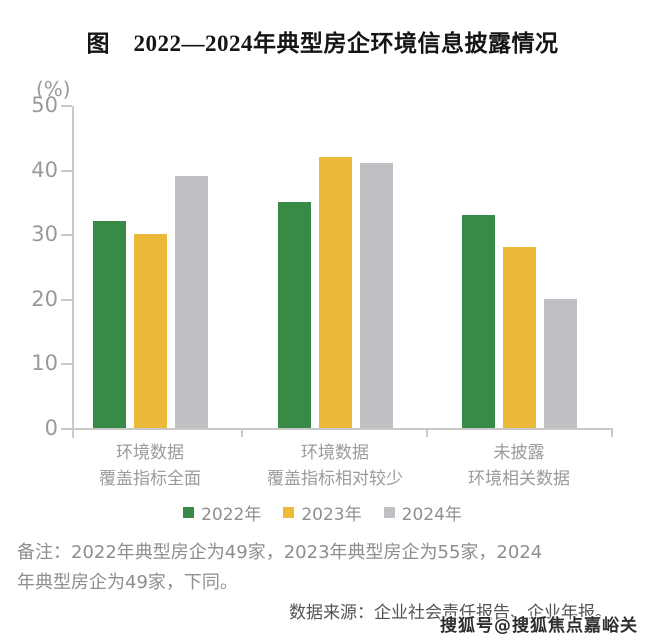  Describe the element at coordinates (127, 582) in the screenshot. I see `note-line-2: 年典型房企为49家，下同。` at that location.